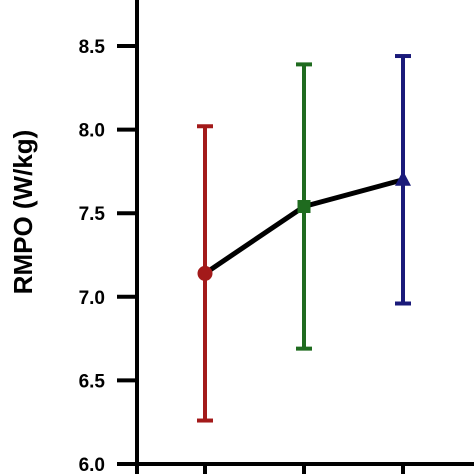  Describe the element at coordinates (23, 212) in the screenshot. I see `y-axis-title: RMPO (W/kg)` at that location.